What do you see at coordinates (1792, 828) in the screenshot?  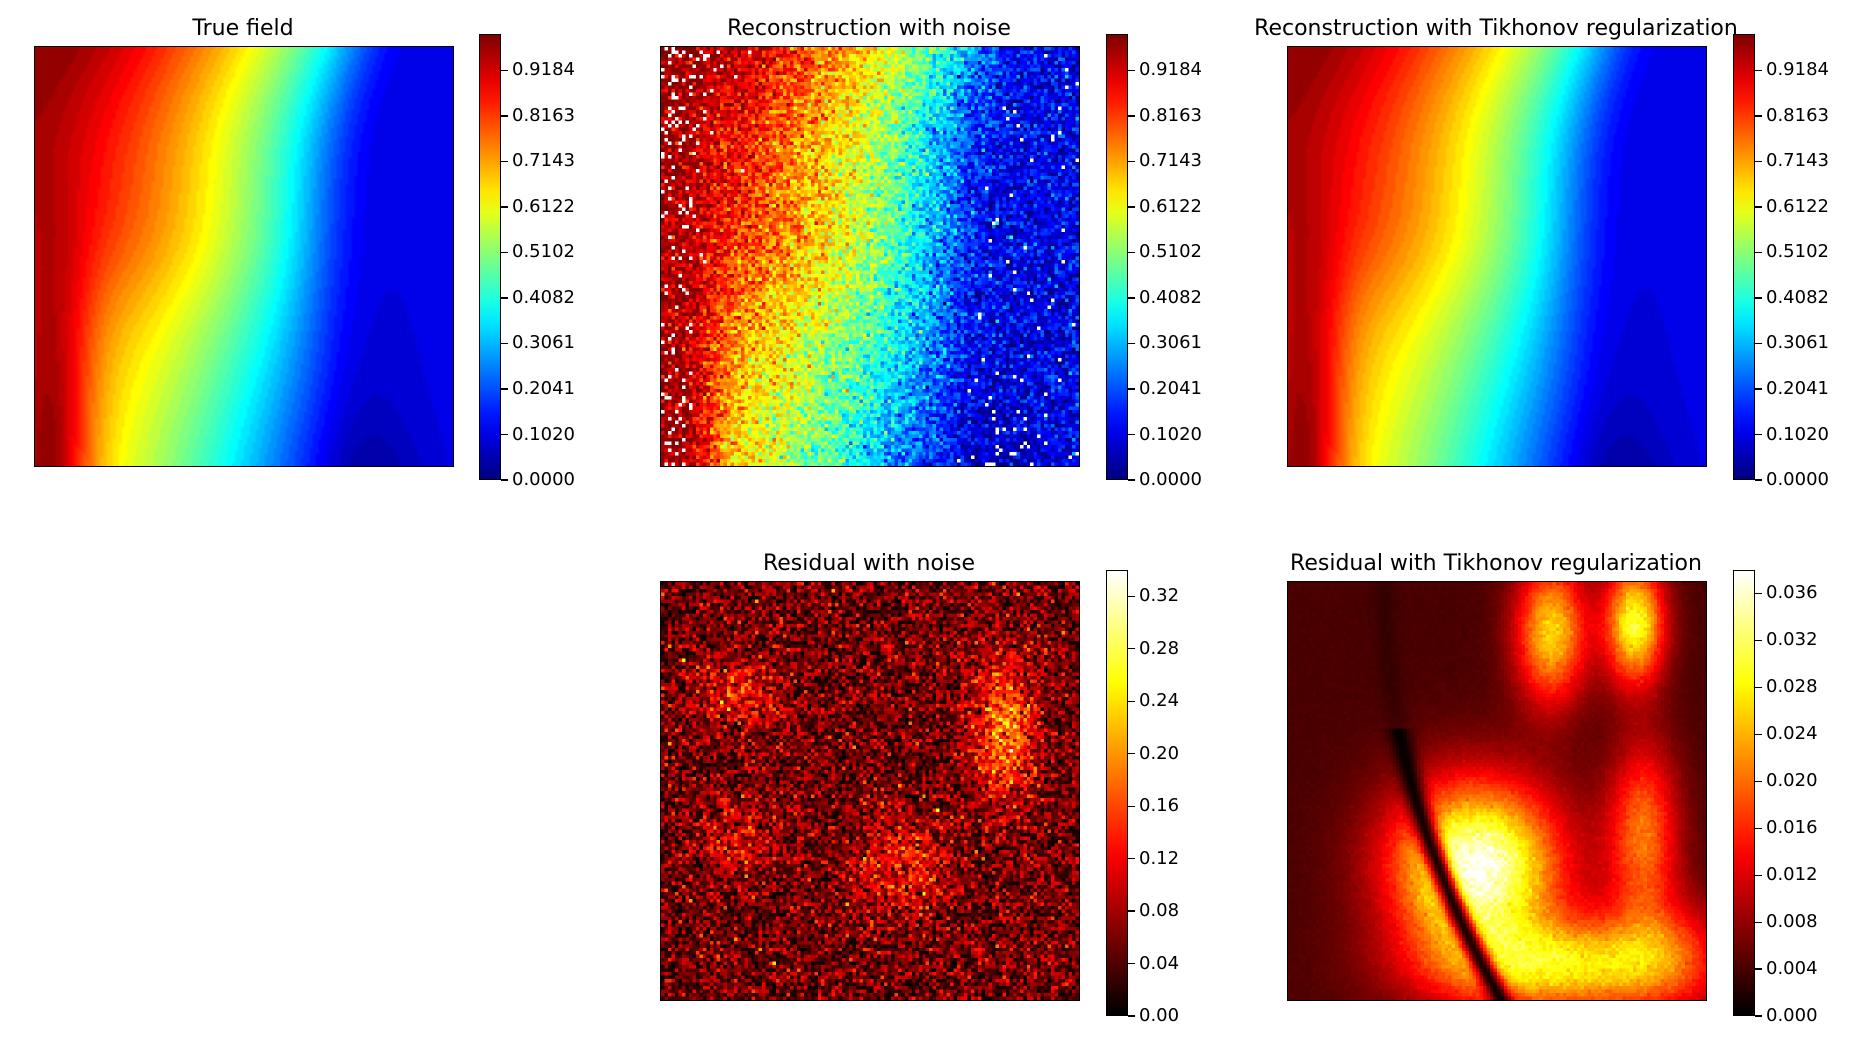 I see `colorbar-tick-label: 0.016` at bounding box center [1792, 828].